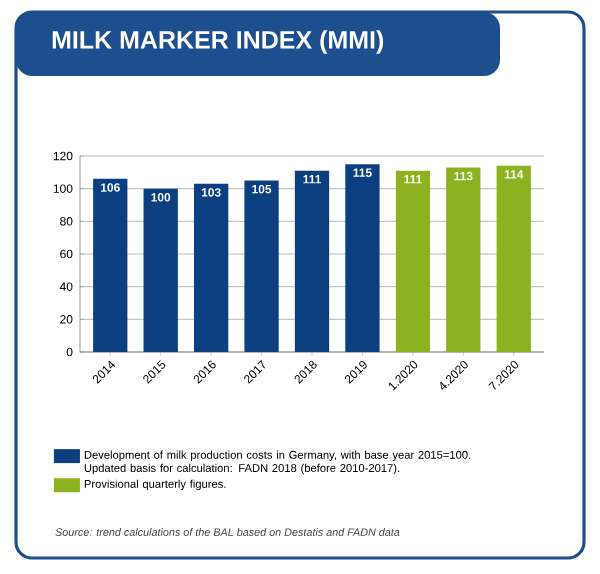 The width and height of the screenshot is (600, 574). Describe the element at coordinates (218, 42) in the screenshot. I see `chart-title: MILK MARKER INDEX (MMI)` at that location.